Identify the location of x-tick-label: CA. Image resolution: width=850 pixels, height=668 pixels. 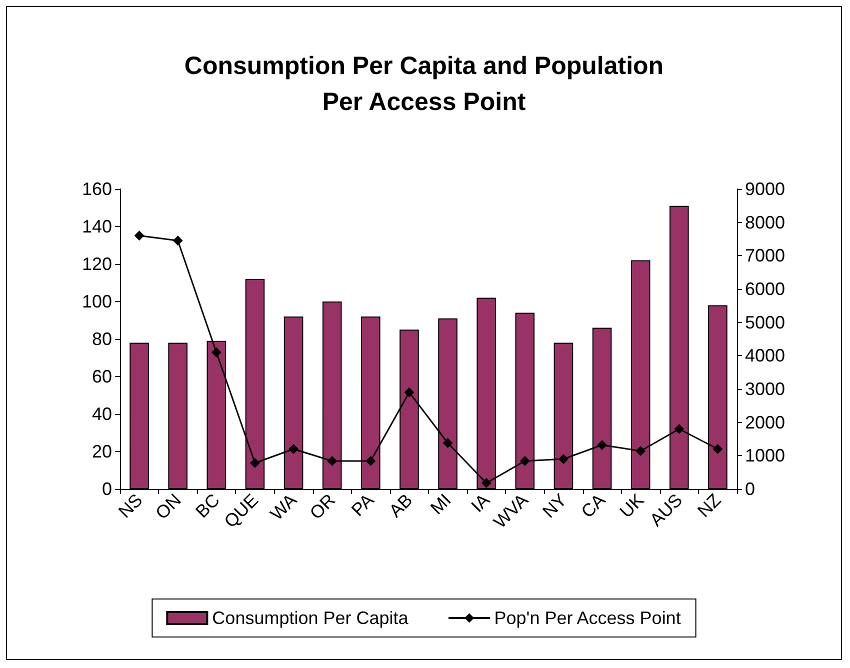
(593, 506).